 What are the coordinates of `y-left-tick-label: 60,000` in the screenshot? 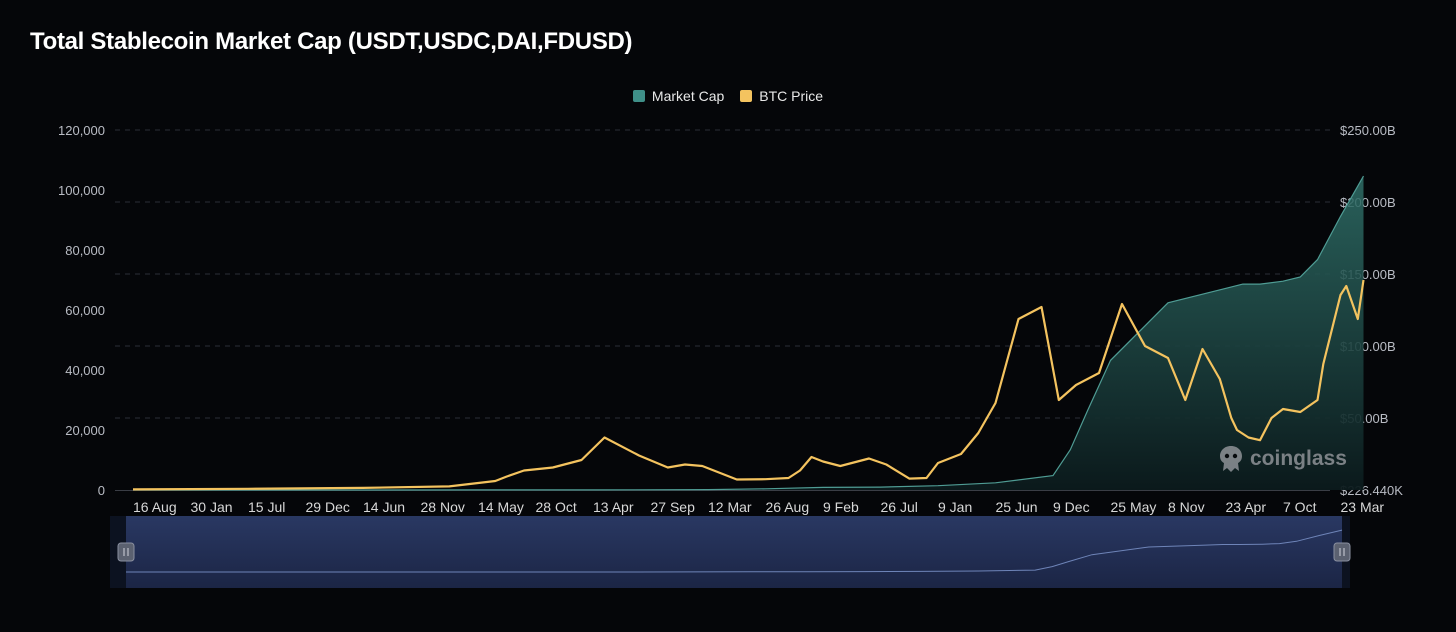 It's located at (85, 310).